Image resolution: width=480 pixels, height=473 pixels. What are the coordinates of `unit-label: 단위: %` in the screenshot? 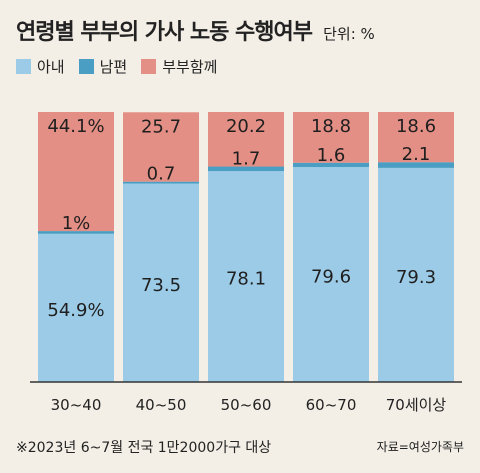 It's located at (349, 34).